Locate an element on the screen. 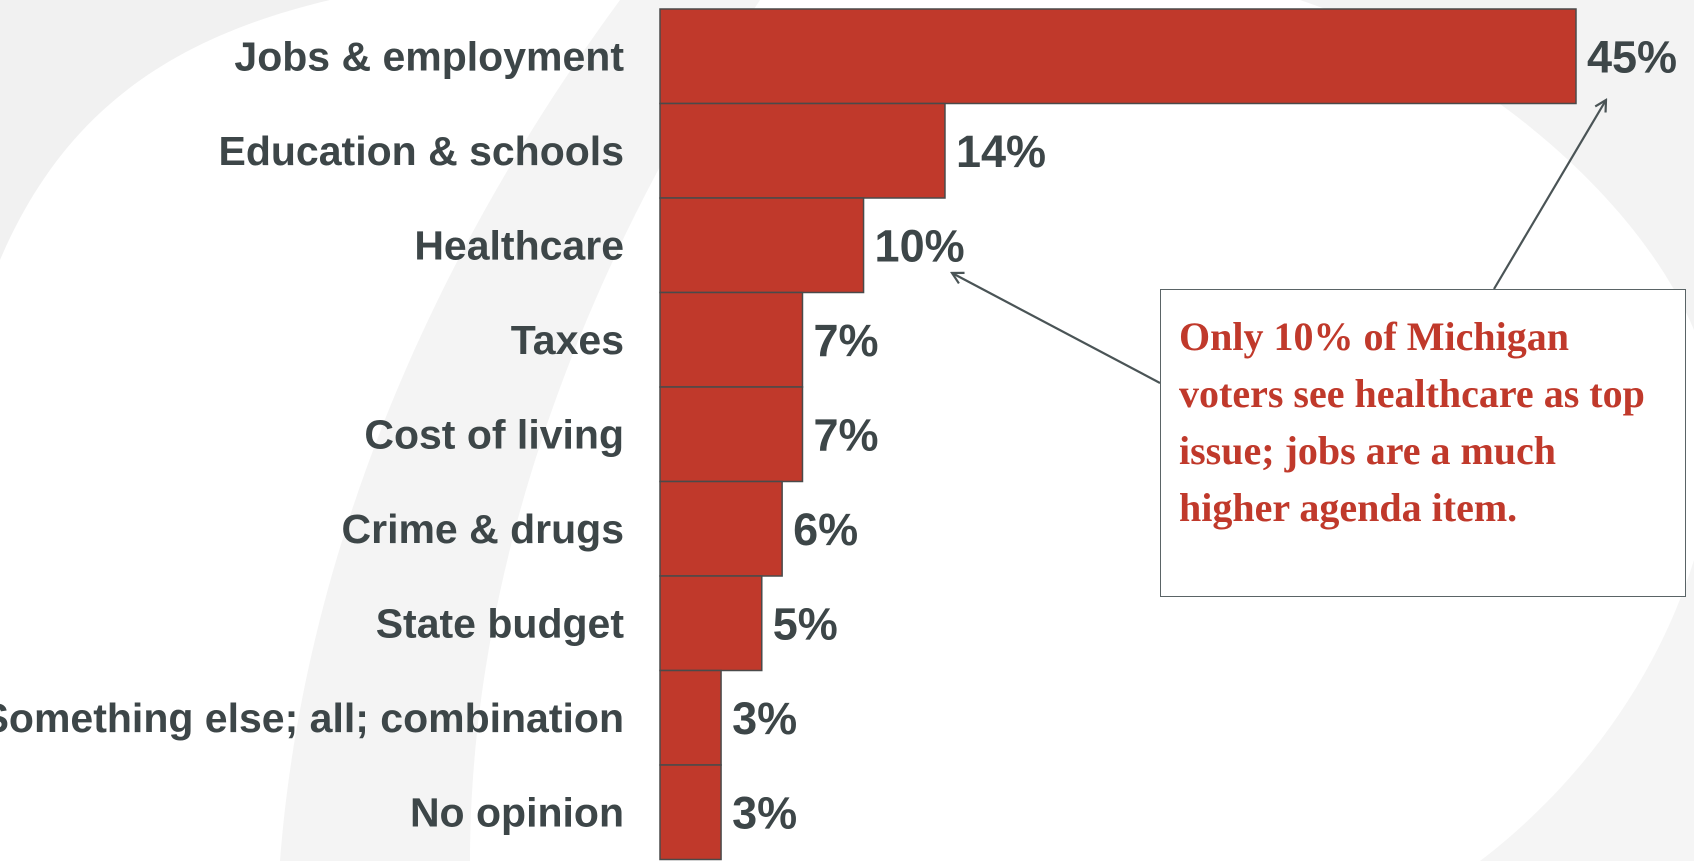 This screenshot has width=1694, height=861. category-label-7: Something else; all; combination is located at coordinates (312, 718).